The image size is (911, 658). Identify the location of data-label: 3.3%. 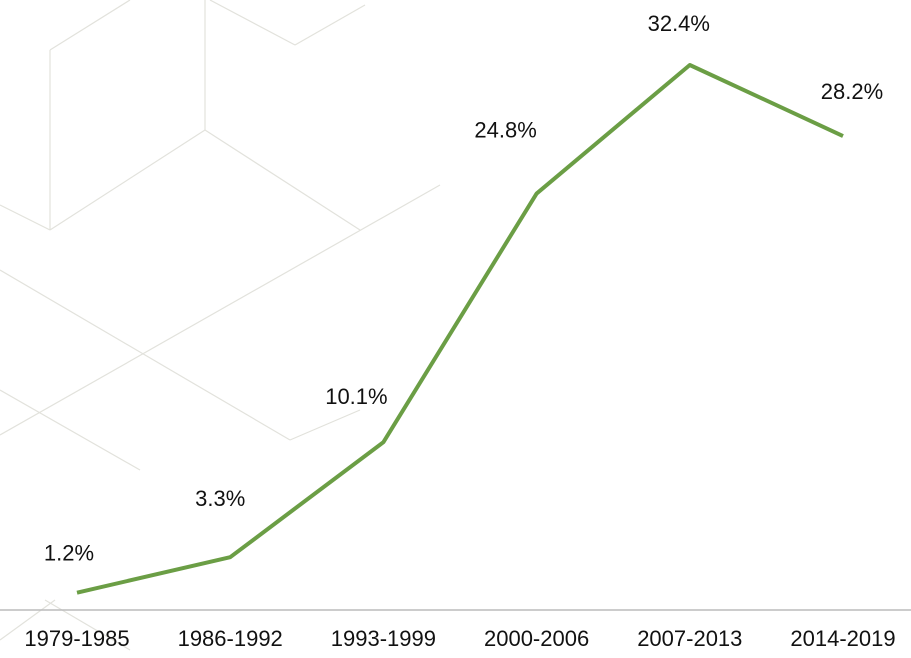
(220, 498).